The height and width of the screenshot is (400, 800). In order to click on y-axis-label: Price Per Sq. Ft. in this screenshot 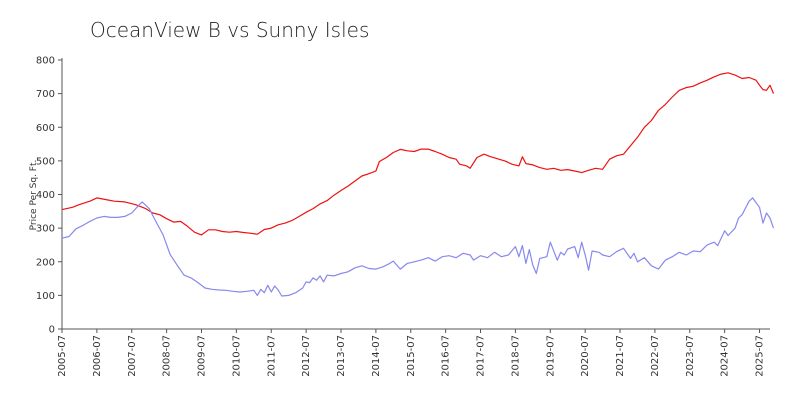, I will do `click(34, 195)`.